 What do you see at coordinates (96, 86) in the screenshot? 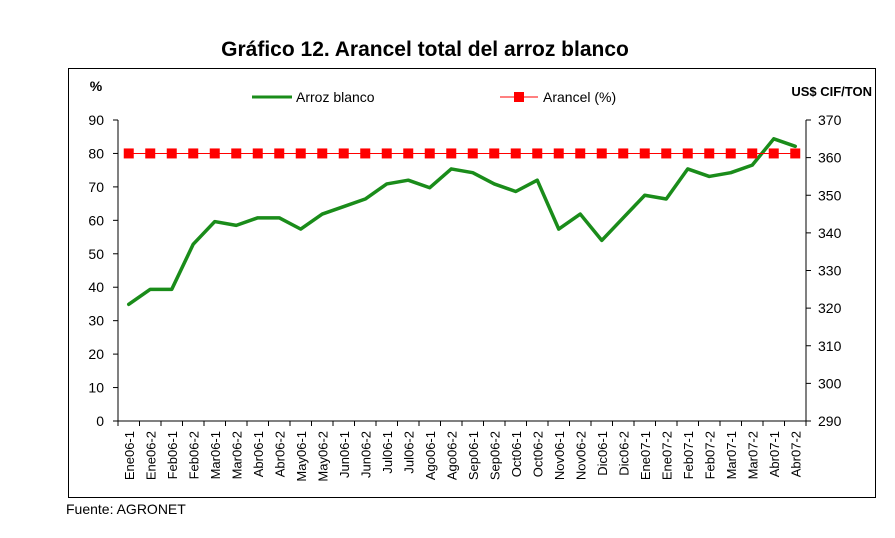
I see `left-axis-label: %` at bounding box center [96, 86].